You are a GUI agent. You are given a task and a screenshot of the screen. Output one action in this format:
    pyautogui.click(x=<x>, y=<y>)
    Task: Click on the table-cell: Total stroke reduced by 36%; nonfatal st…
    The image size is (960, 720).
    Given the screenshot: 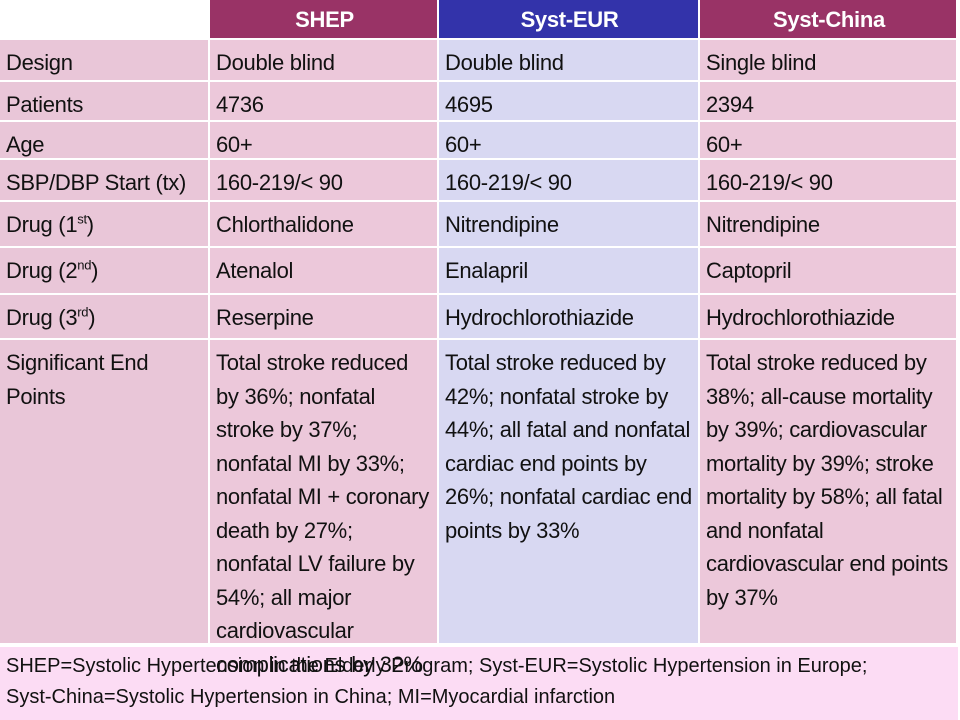 What is the action you would take?
    pyautogui.click(x=323, y=508)
    